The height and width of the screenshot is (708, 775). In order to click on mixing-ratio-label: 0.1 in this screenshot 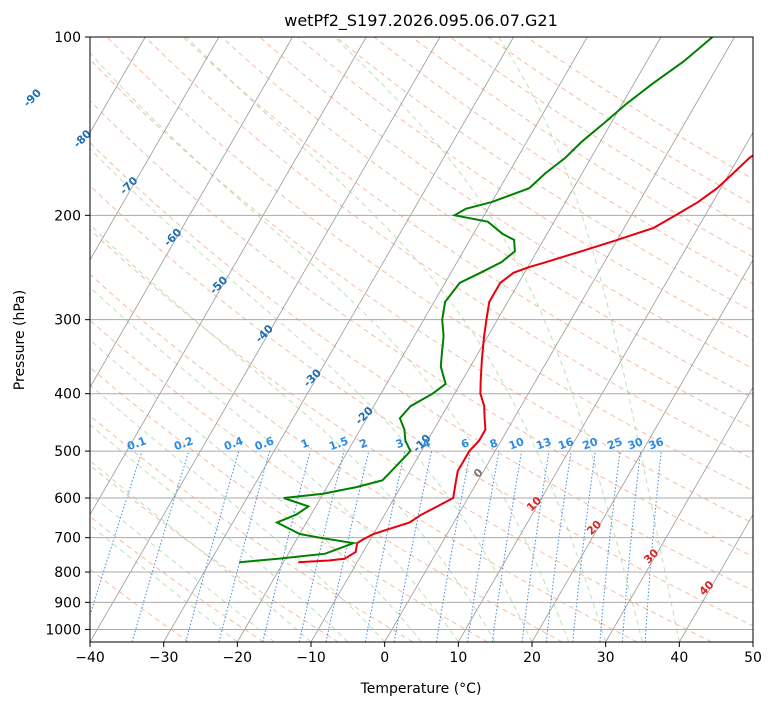, I will do `click(136, 443)`.